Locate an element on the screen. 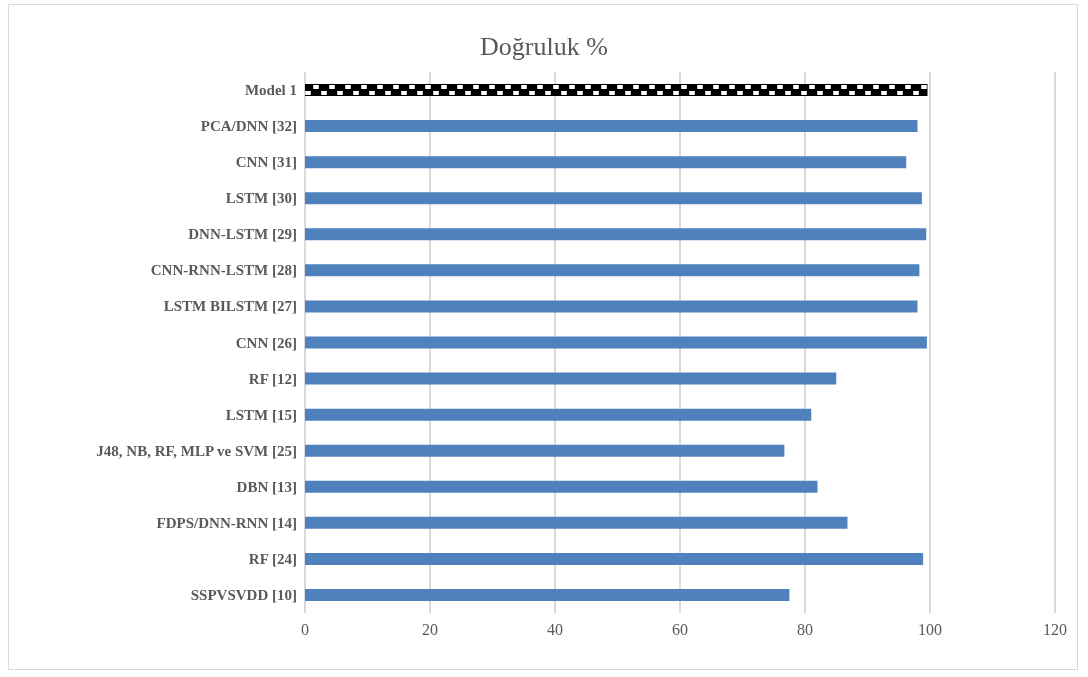  x-tick-label: 60 is located at coordinates (680, 629).